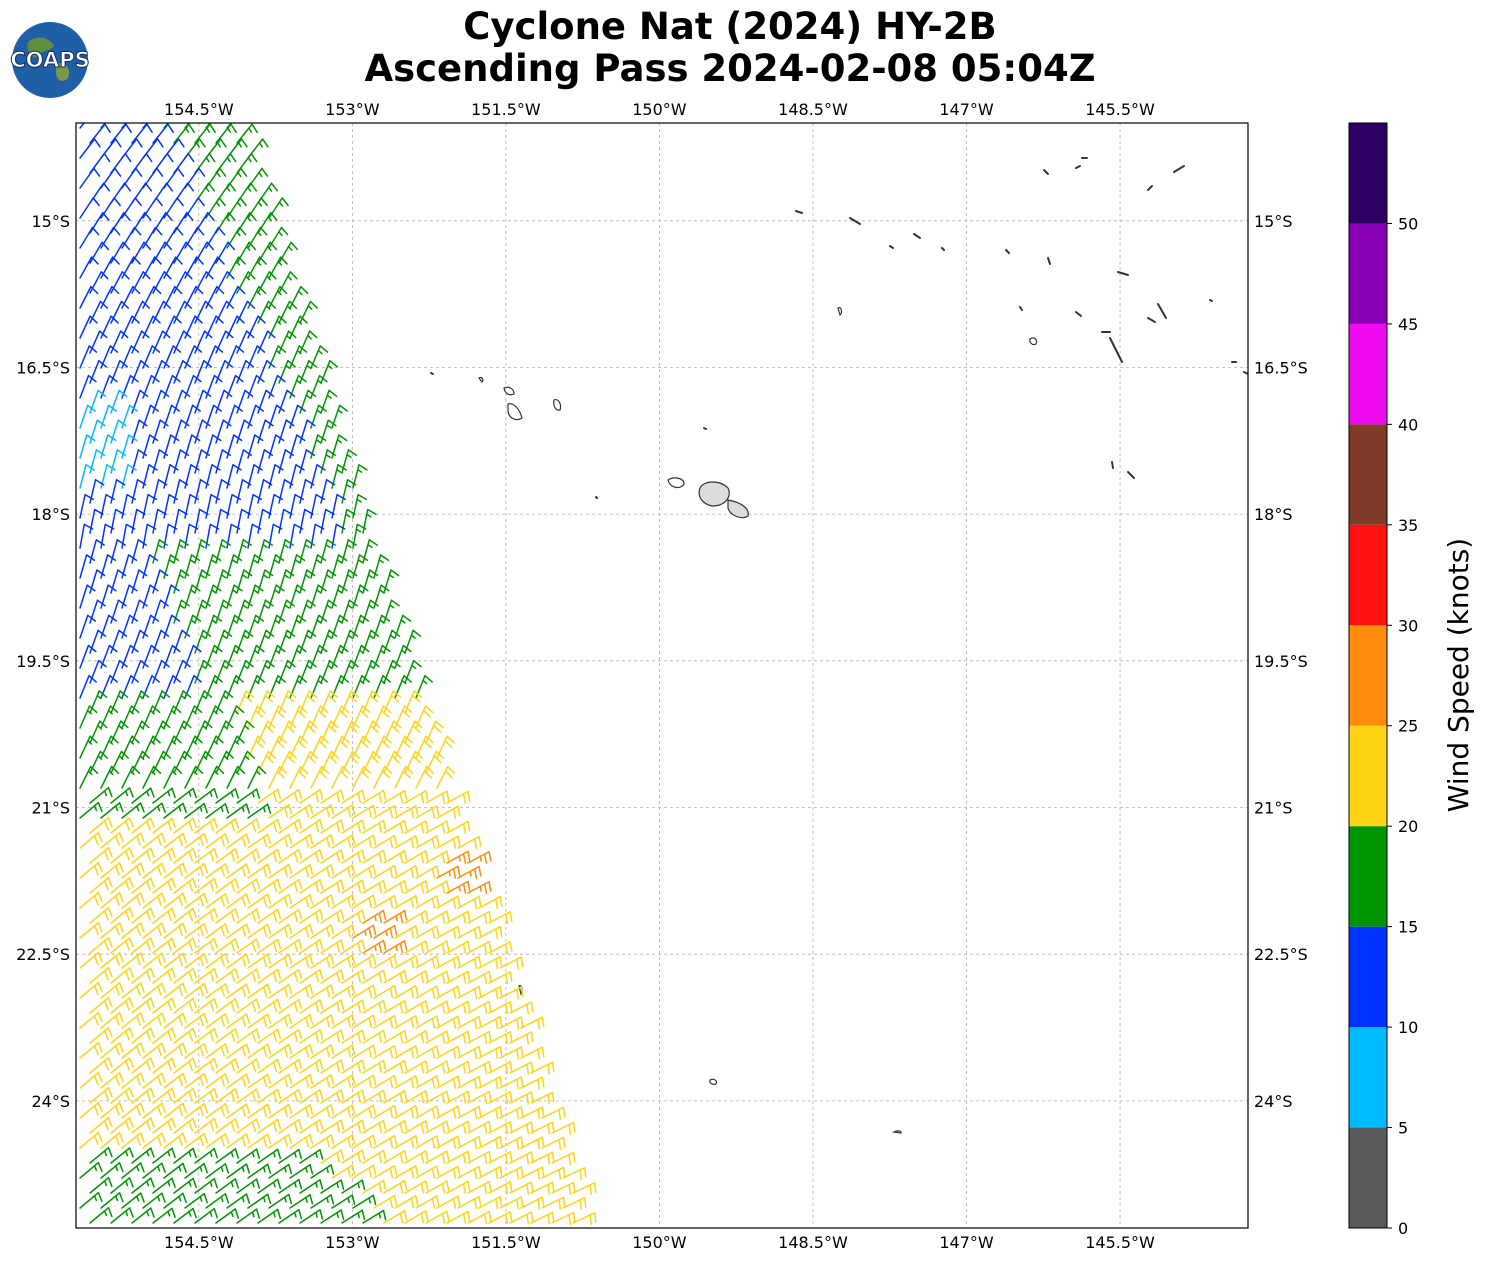 This screenshot has width=1486, height=1264. Describe the element at coordinates (1273, 514) in the screenshot. I see `lat-tick-label-right: 18°S` at that location.